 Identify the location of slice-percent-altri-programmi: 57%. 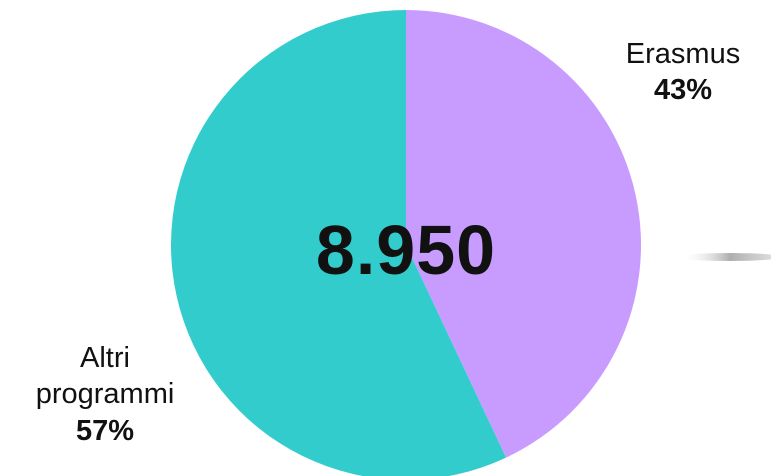
(105, 430).